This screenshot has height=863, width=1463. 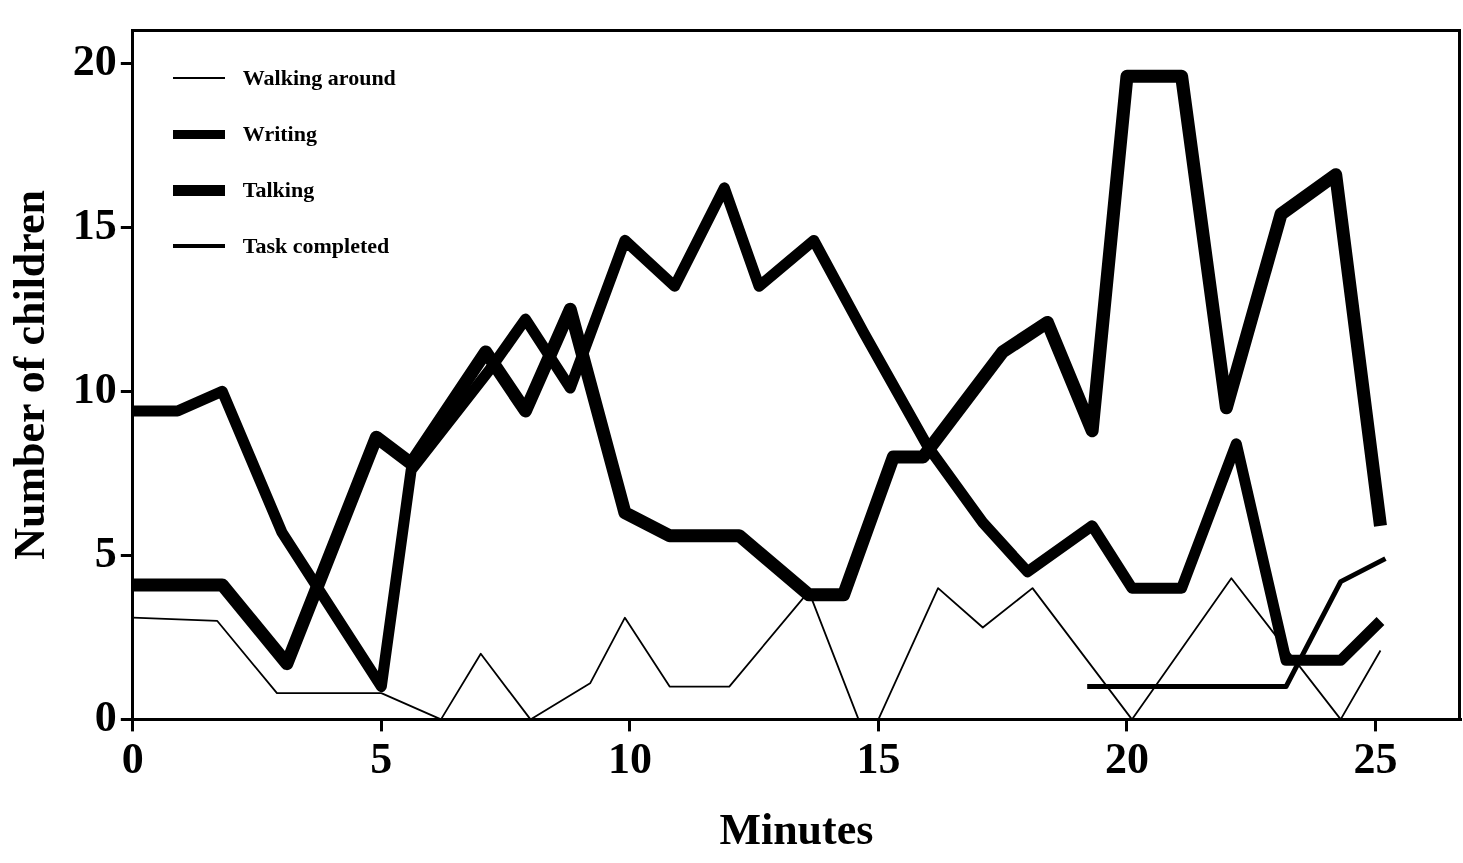 I want to click on y-axis-title: Number of children, so click(x=29, y=374).